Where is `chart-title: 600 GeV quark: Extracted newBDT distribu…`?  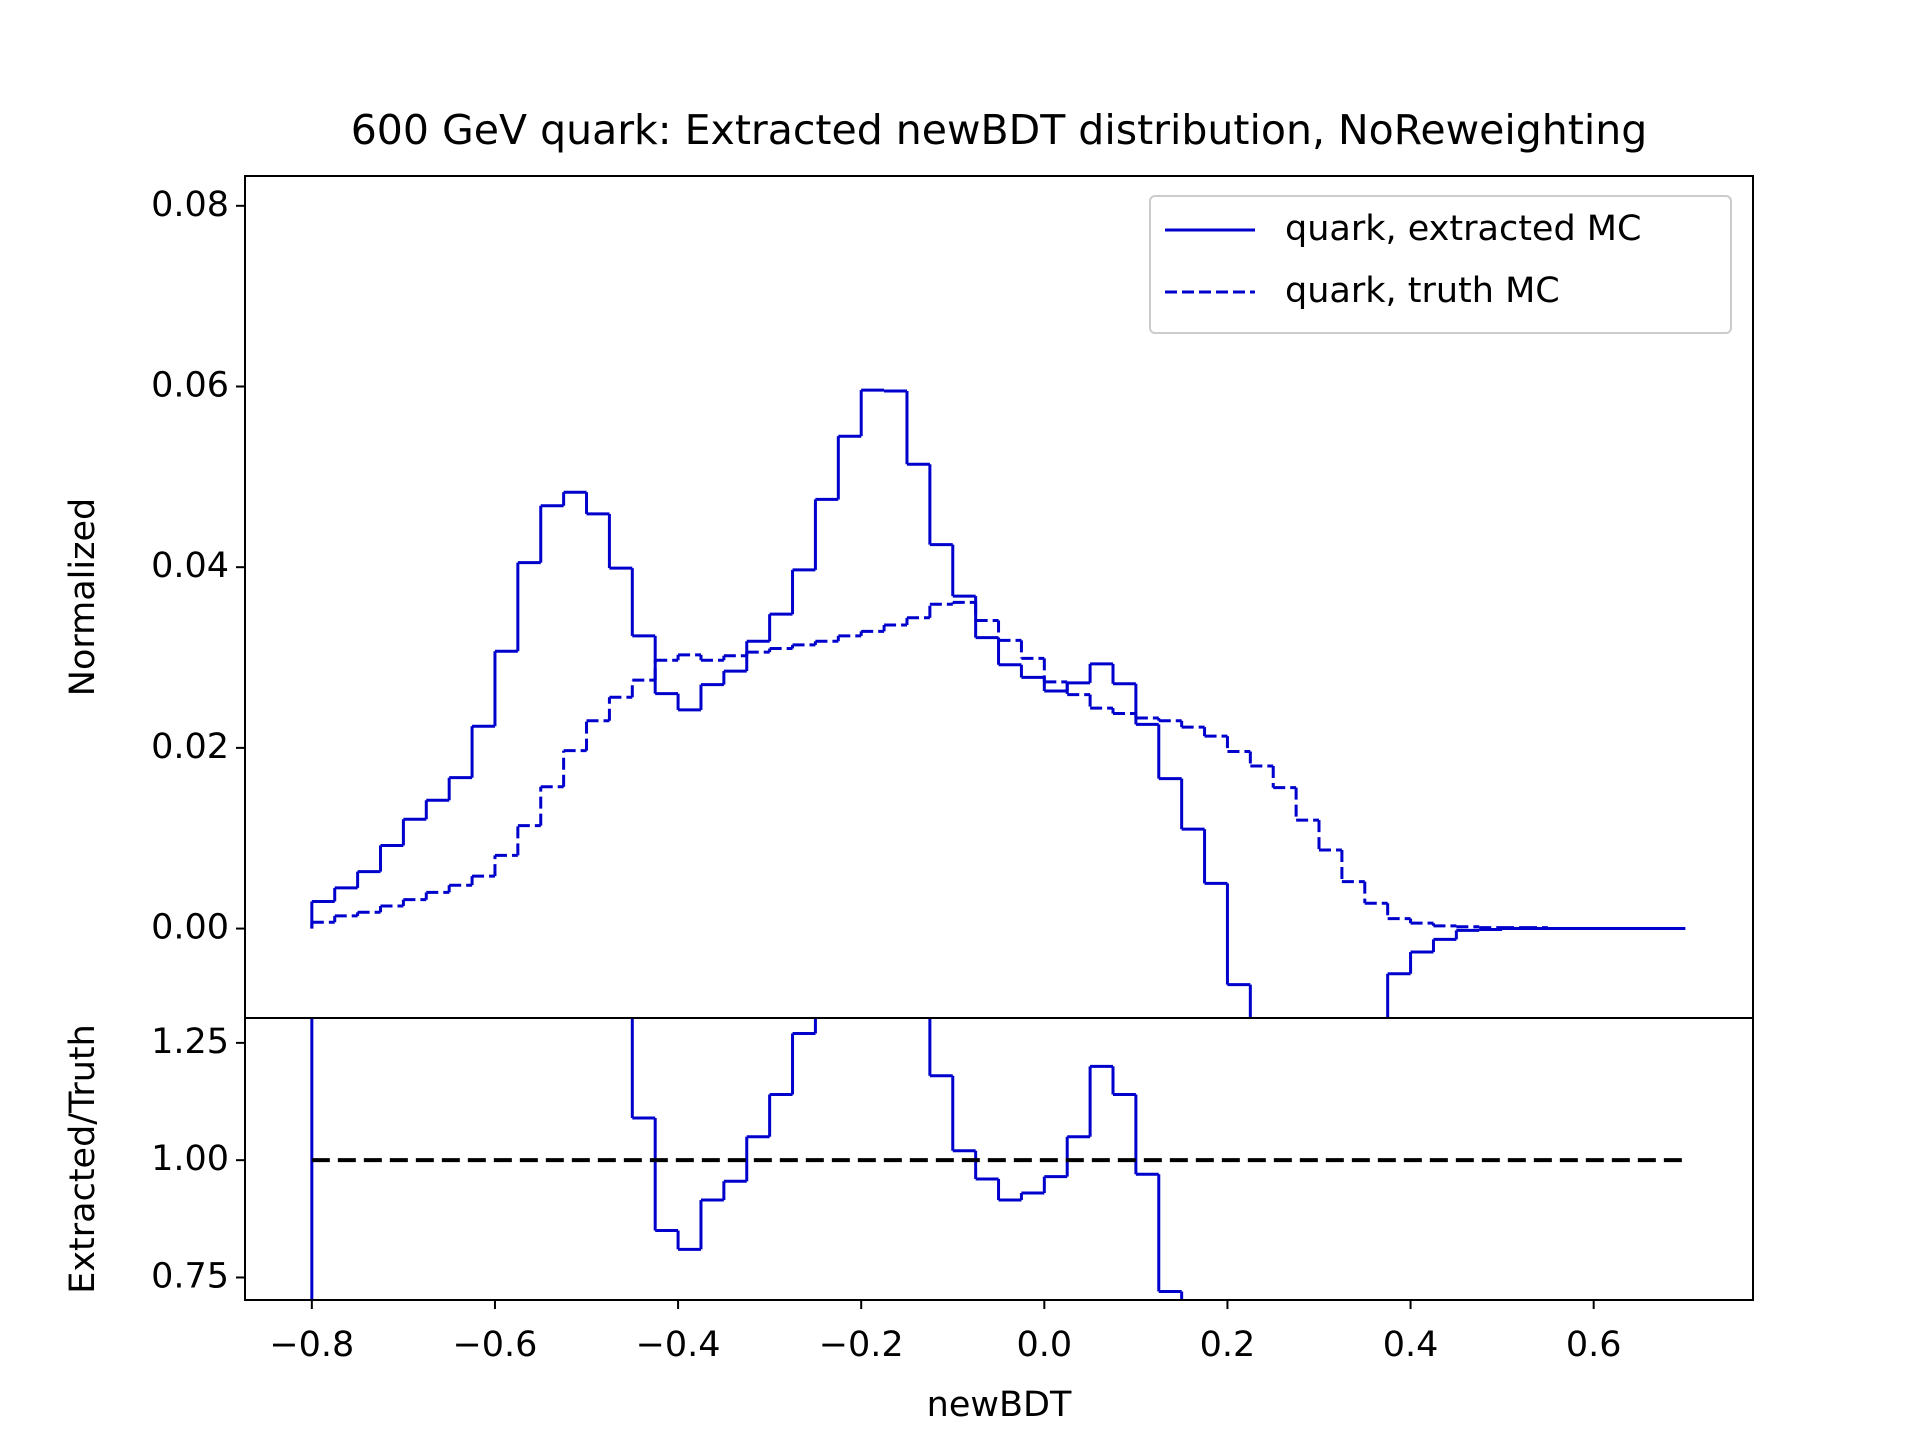 chart-title: 600 GeV quark: Extracted newBDT distribu… is located at coordinates (999, 130).